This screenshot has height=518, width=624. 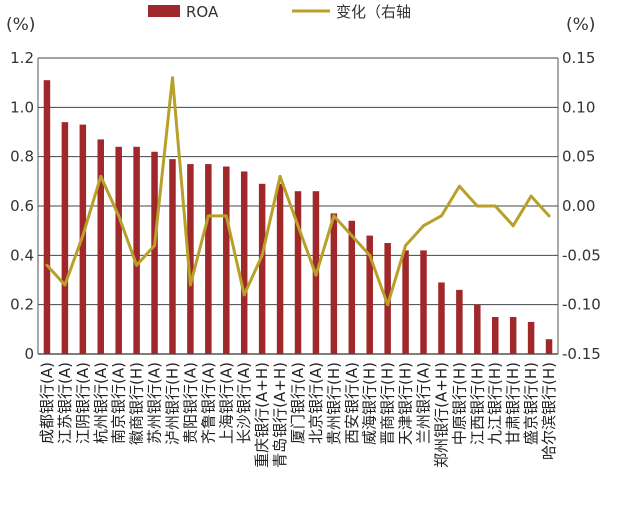 What do you see at coordinates (22, 255) in the screenshot?
I see `left-tick-label: 0.4` at bounding box center [22, 255].